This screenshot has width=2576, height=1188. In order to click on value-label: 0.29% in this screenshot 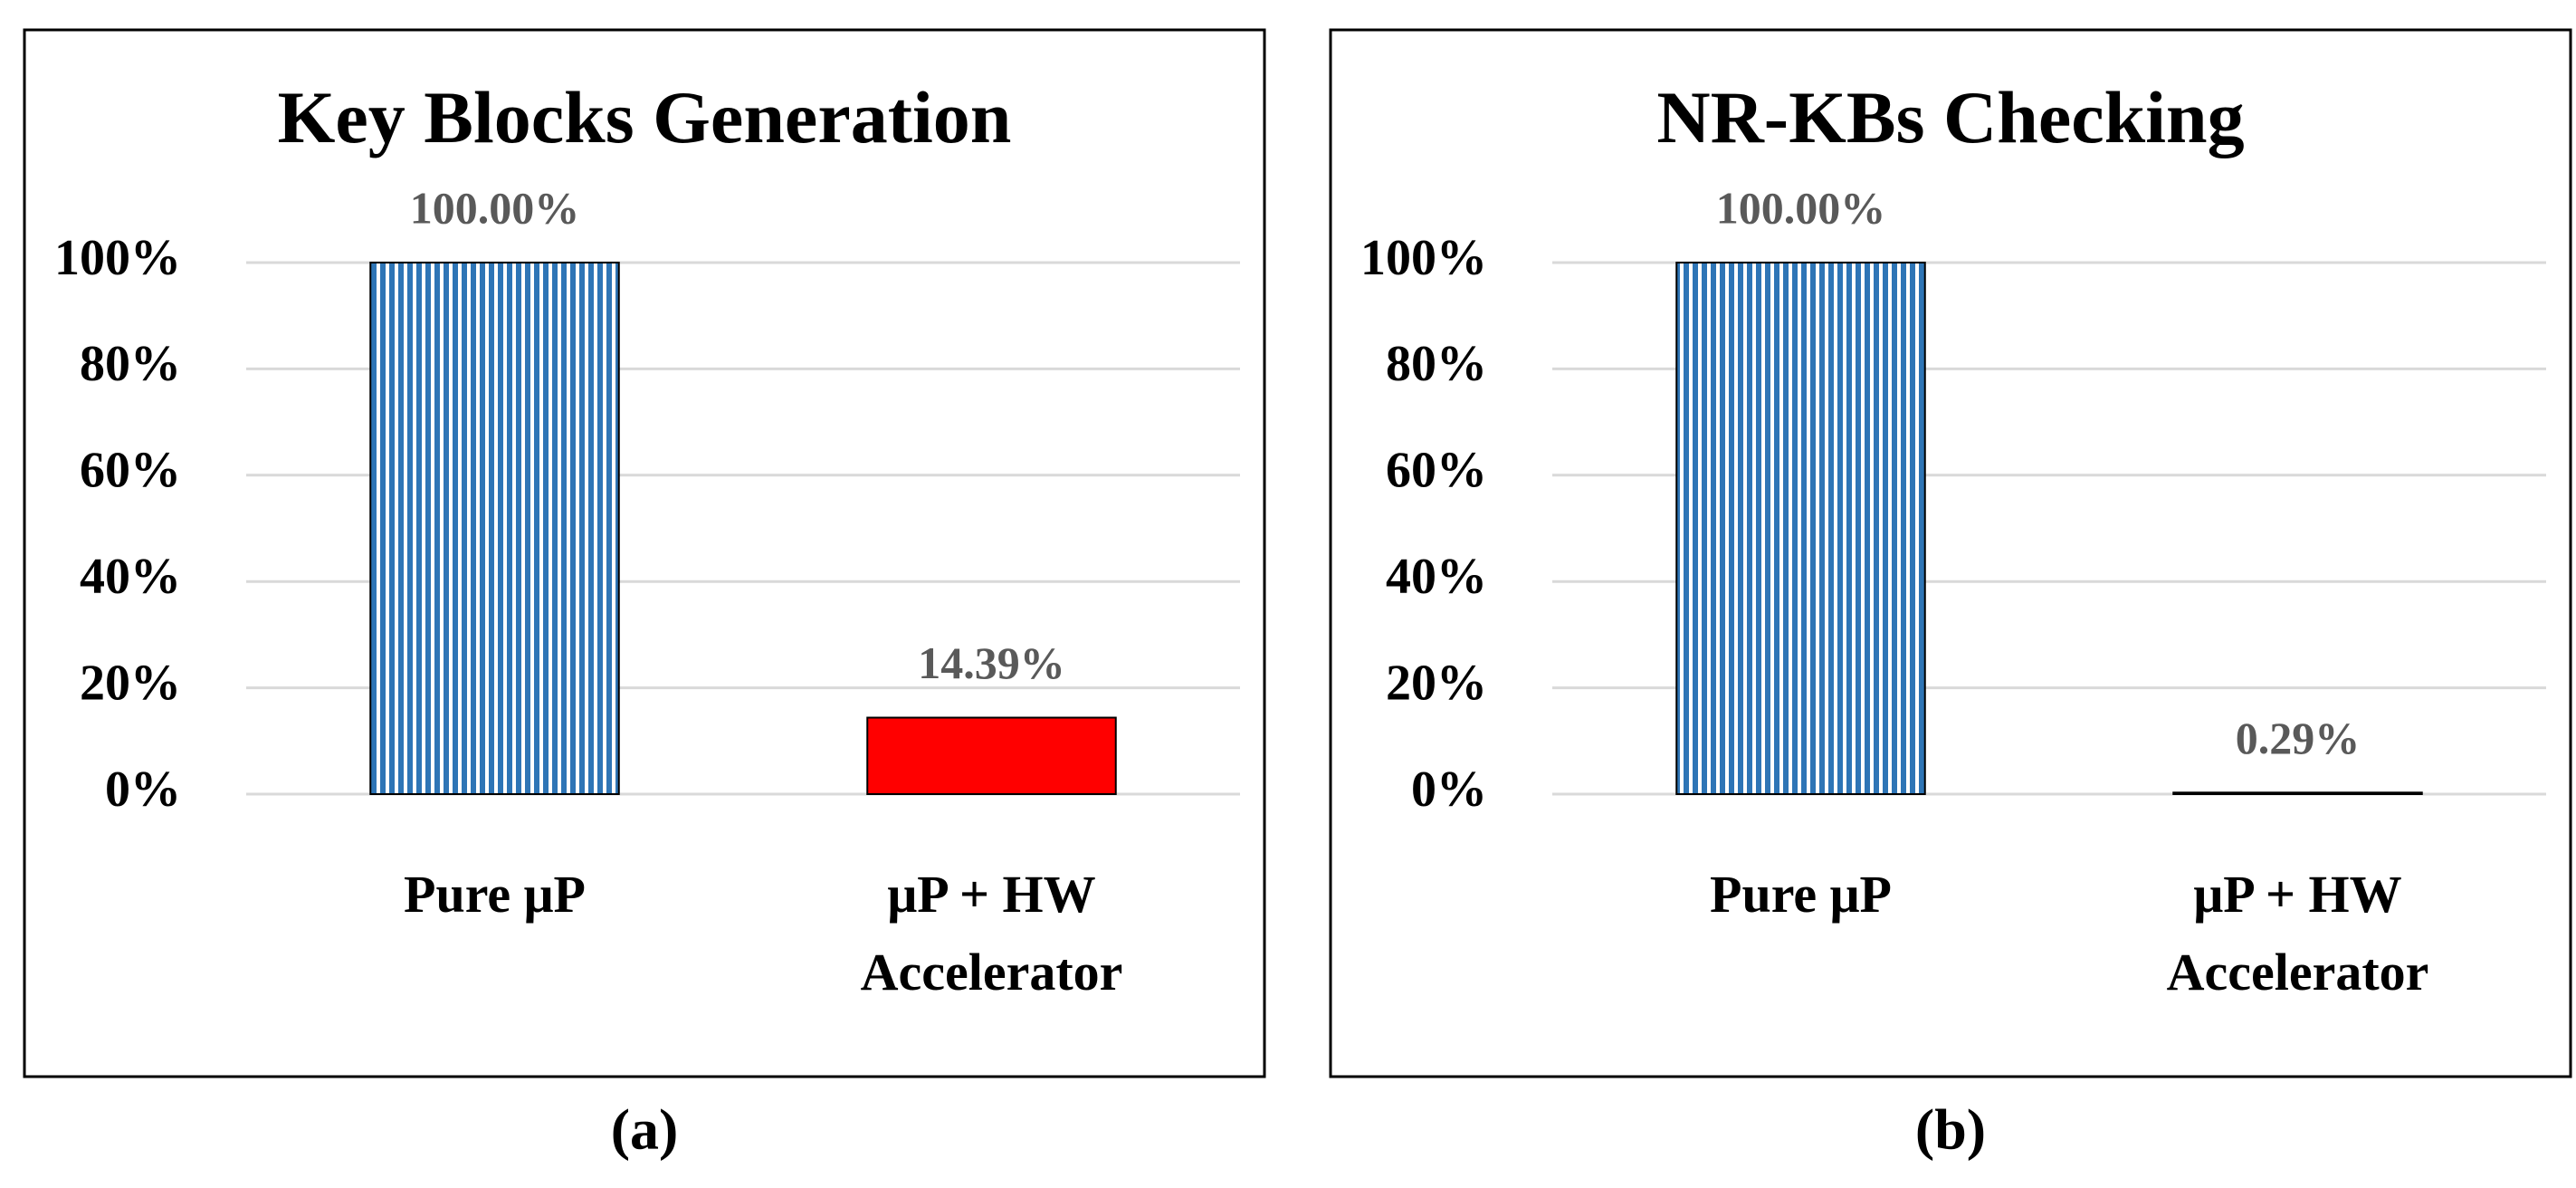, I will do `click(2299, 738)`.